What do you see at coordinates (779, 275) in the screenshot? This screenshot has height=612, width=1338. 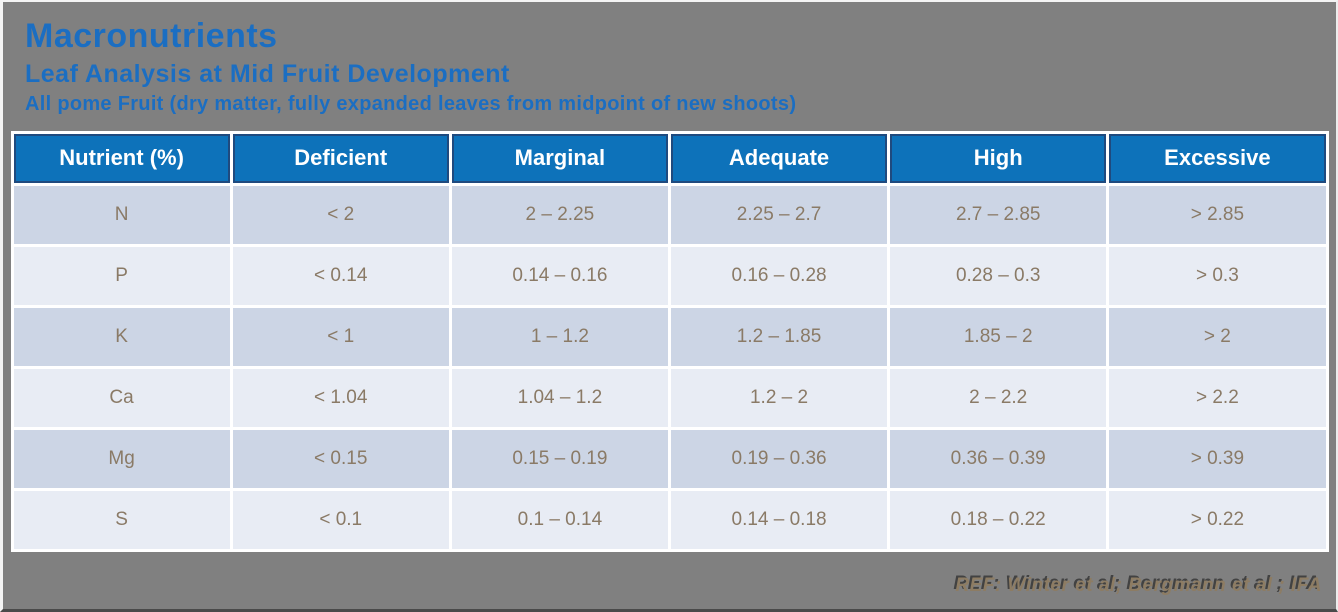 I see `value-cell: 0.16 – 0.28` at bounding box center [779, 275].